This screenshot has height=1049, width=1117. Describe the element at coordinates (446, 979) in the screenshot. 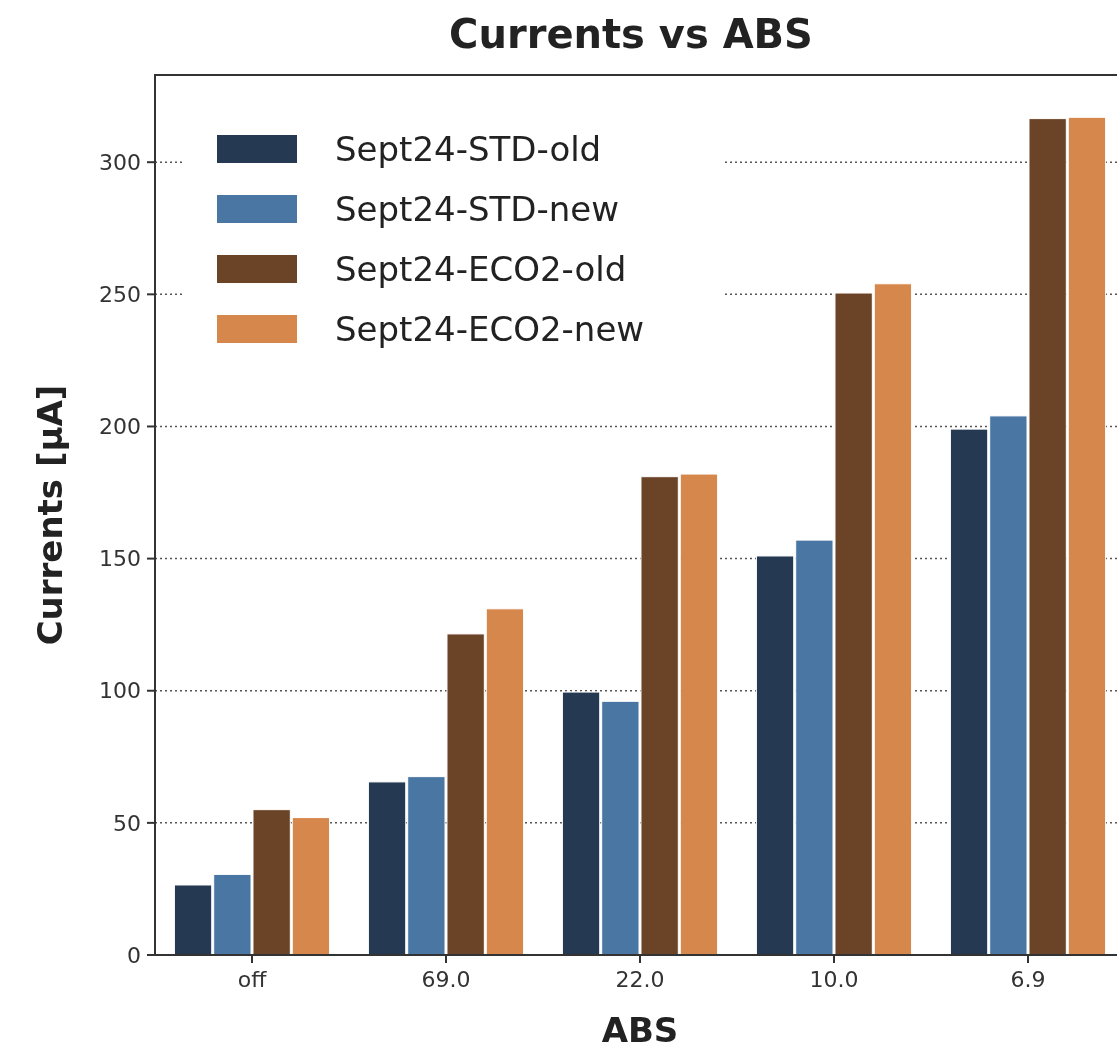

I see `x-tick-label: 69.0` at that location.